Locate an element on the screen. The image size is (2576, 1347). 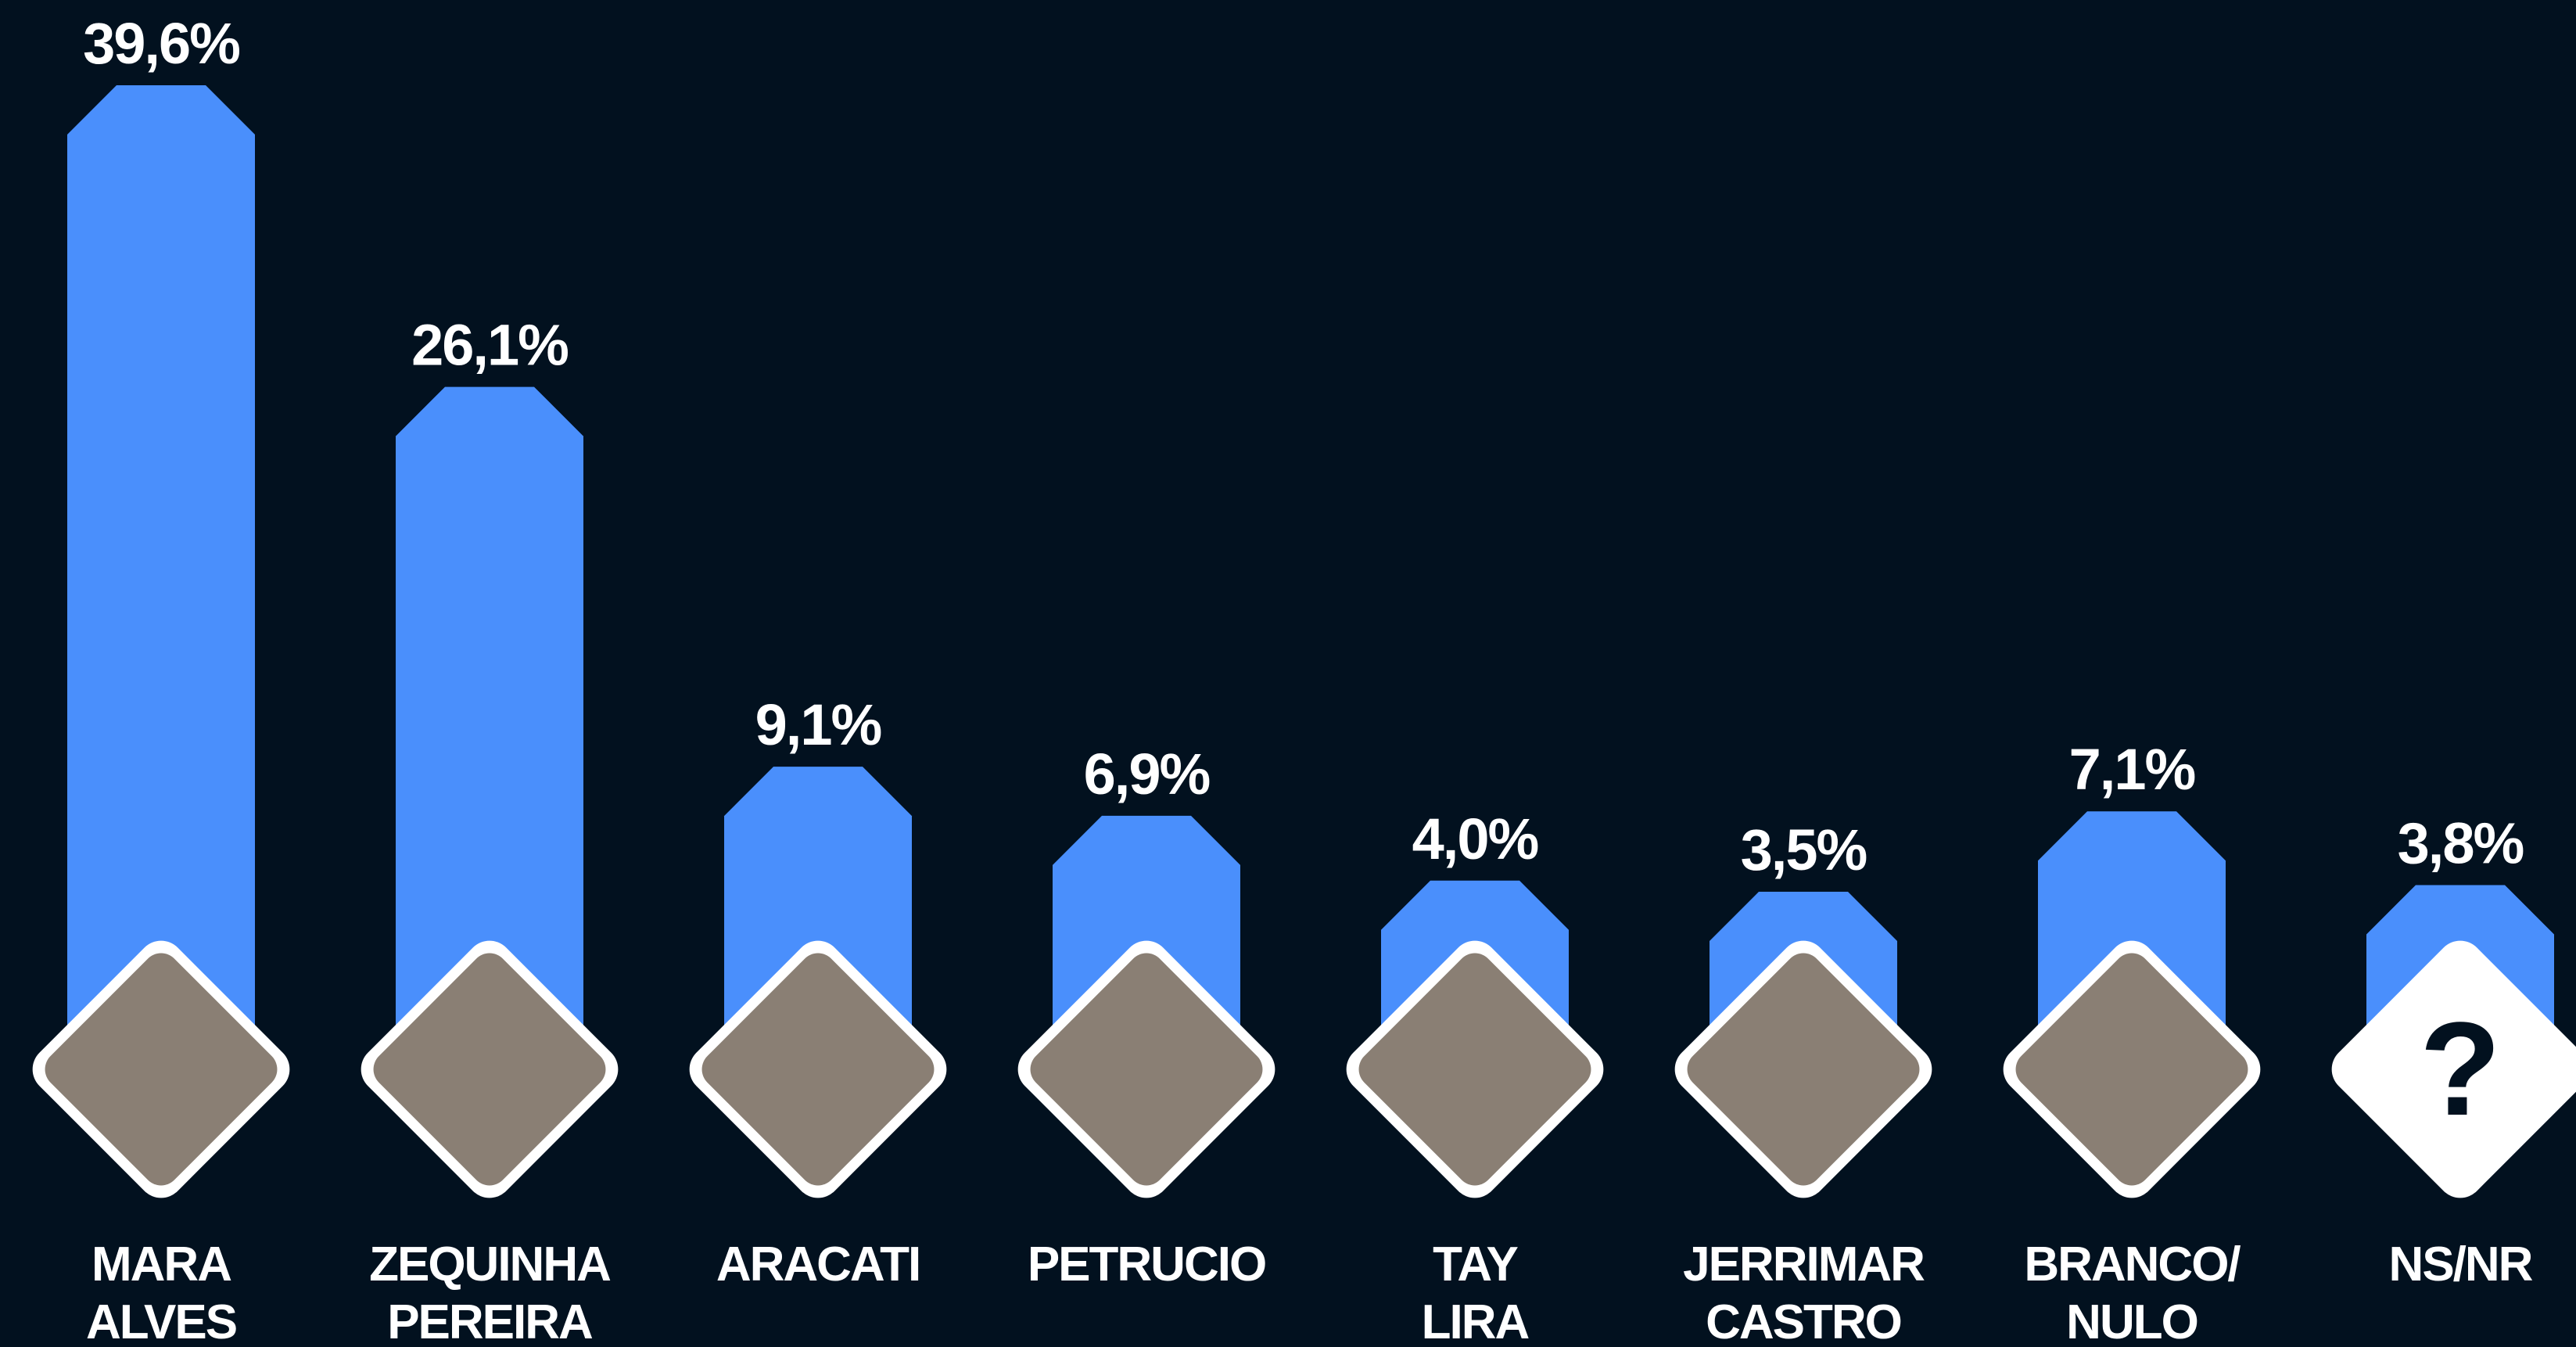
value-label: 9,1% is located at coordinates (818, 724).